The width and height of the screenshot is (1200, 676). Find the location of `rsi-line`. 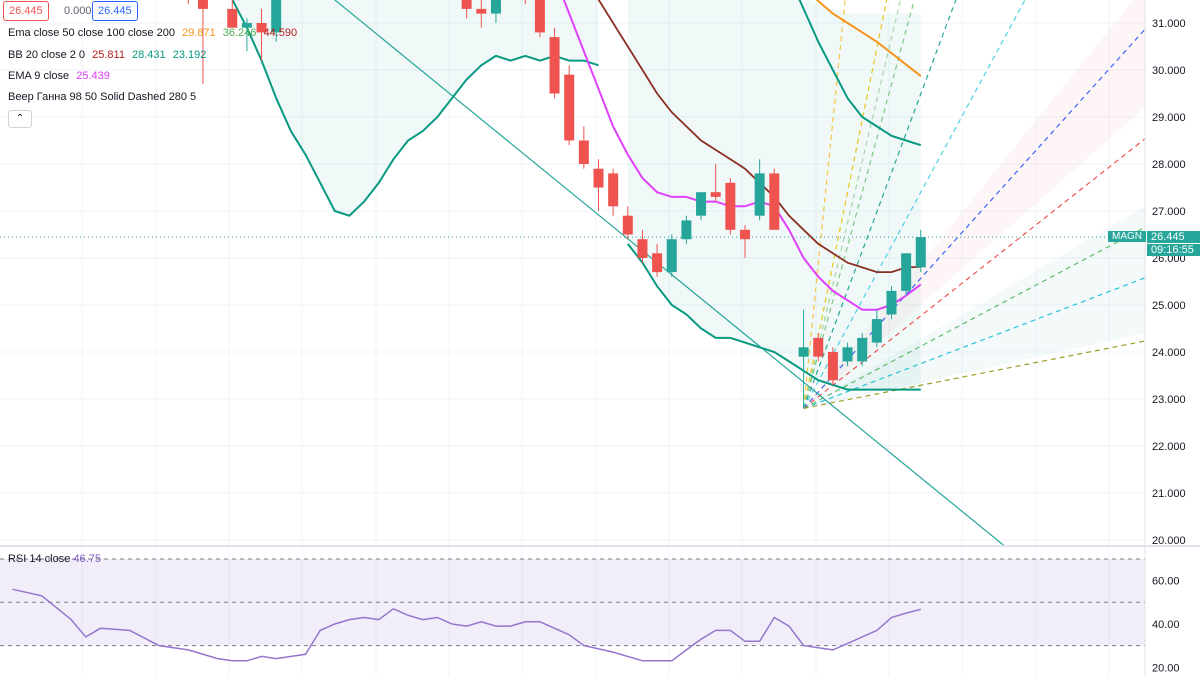

rsi-line is located at coordinates (466, 625).